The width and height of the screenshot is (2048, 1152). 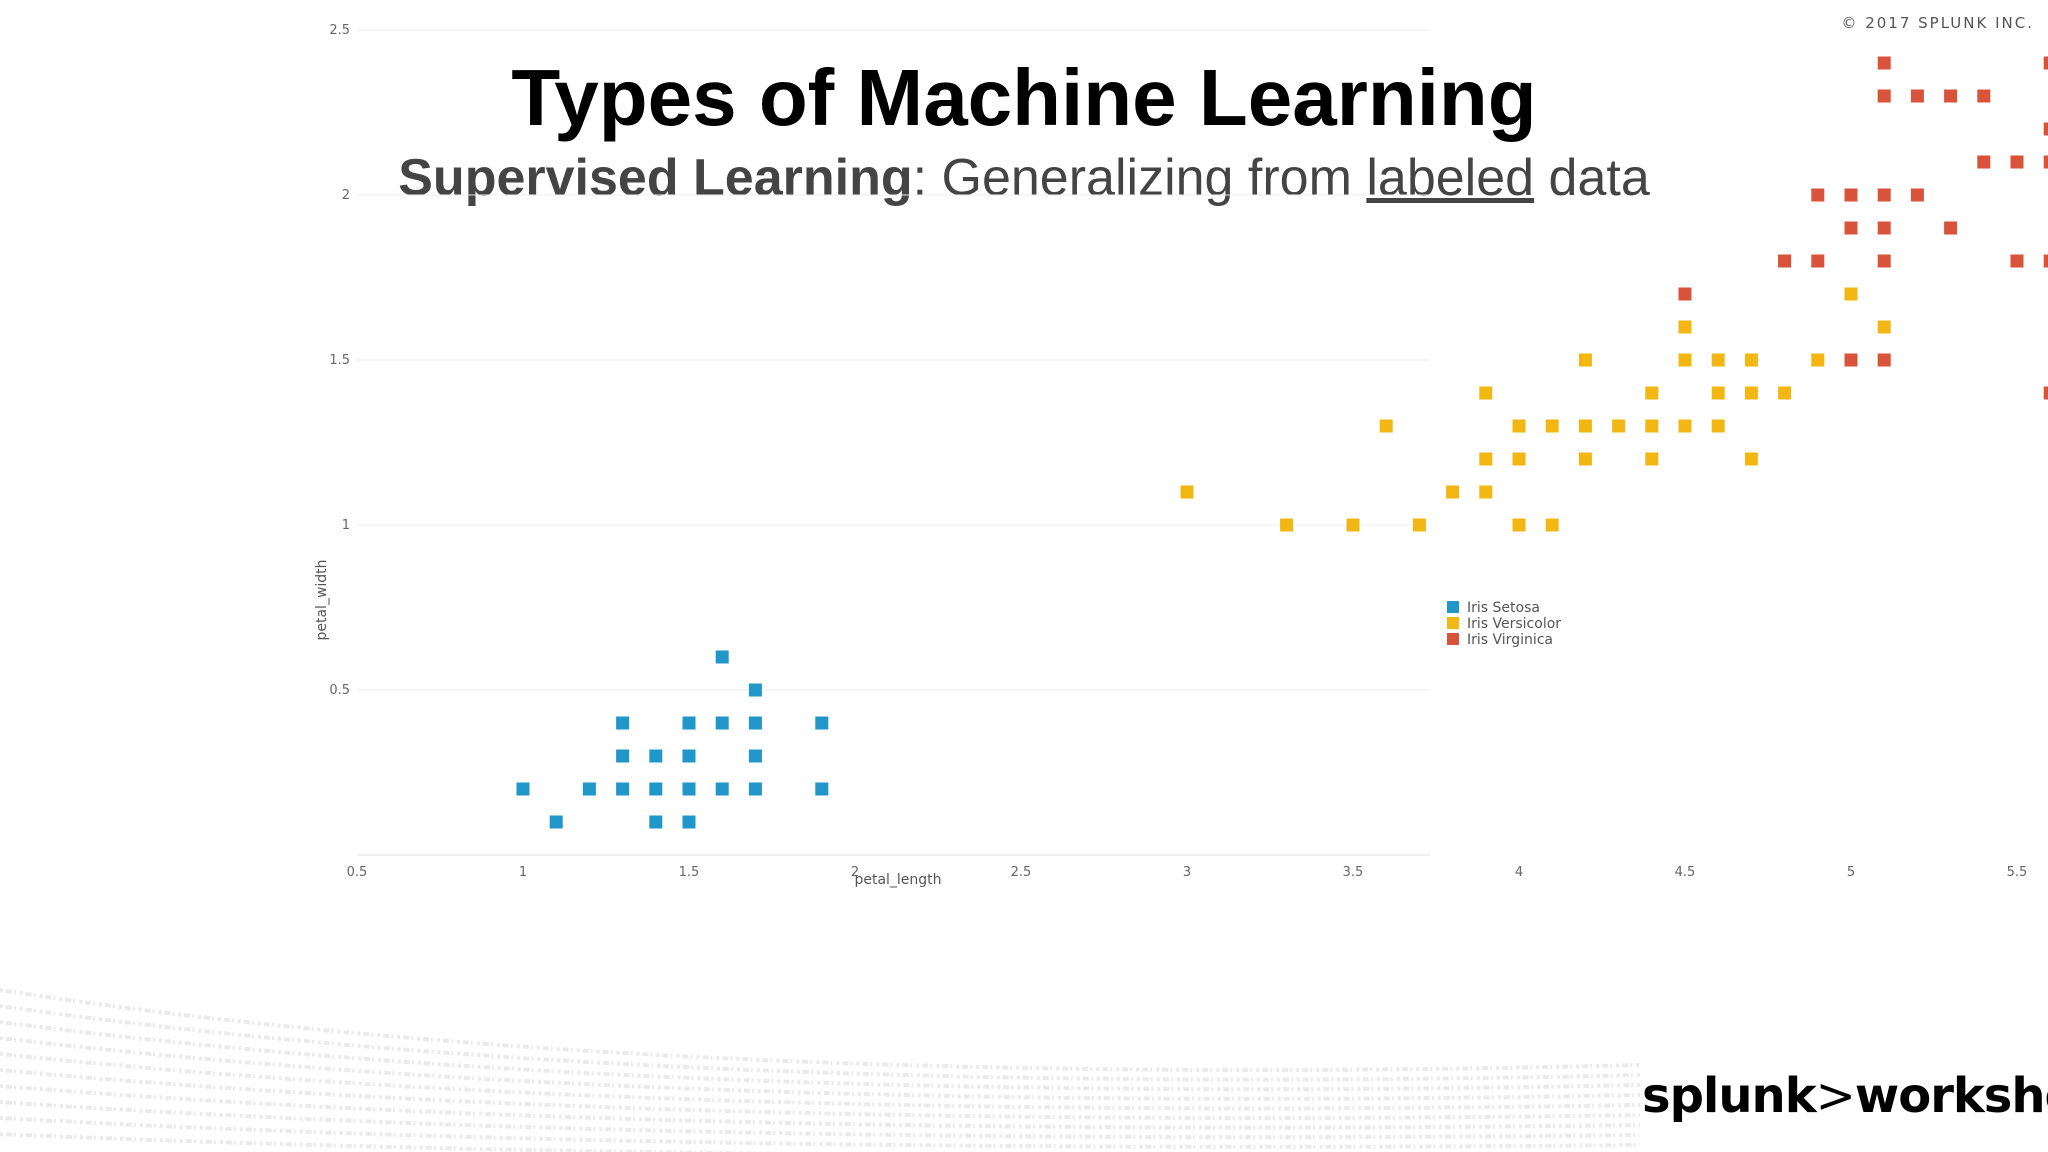 What do you see at coordinates (897, 880) in the screenshot?
I see `x-axis-label: petal_length` at bounding box center [897, 880].